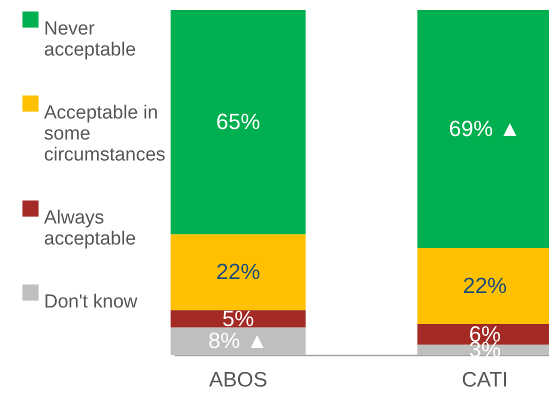  What do you see at coordinates (91, 302) in the screenshot?
I see `legend-label: Don't know` at bounding box center [91, 302].